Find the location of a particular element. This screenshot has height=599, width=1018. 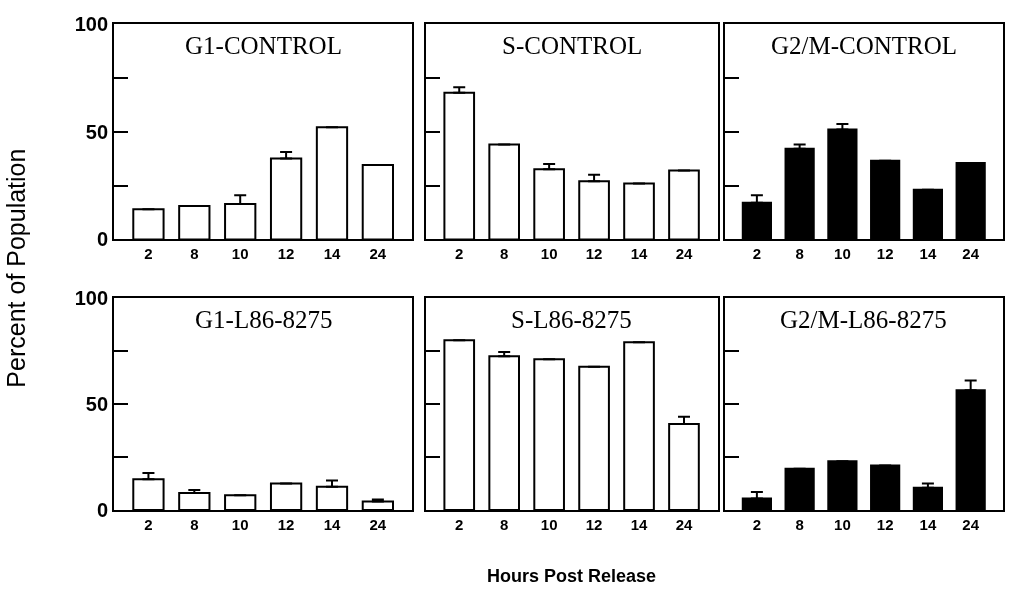

chart-title: S-L86-8275 is located at coordinates (571, 319).